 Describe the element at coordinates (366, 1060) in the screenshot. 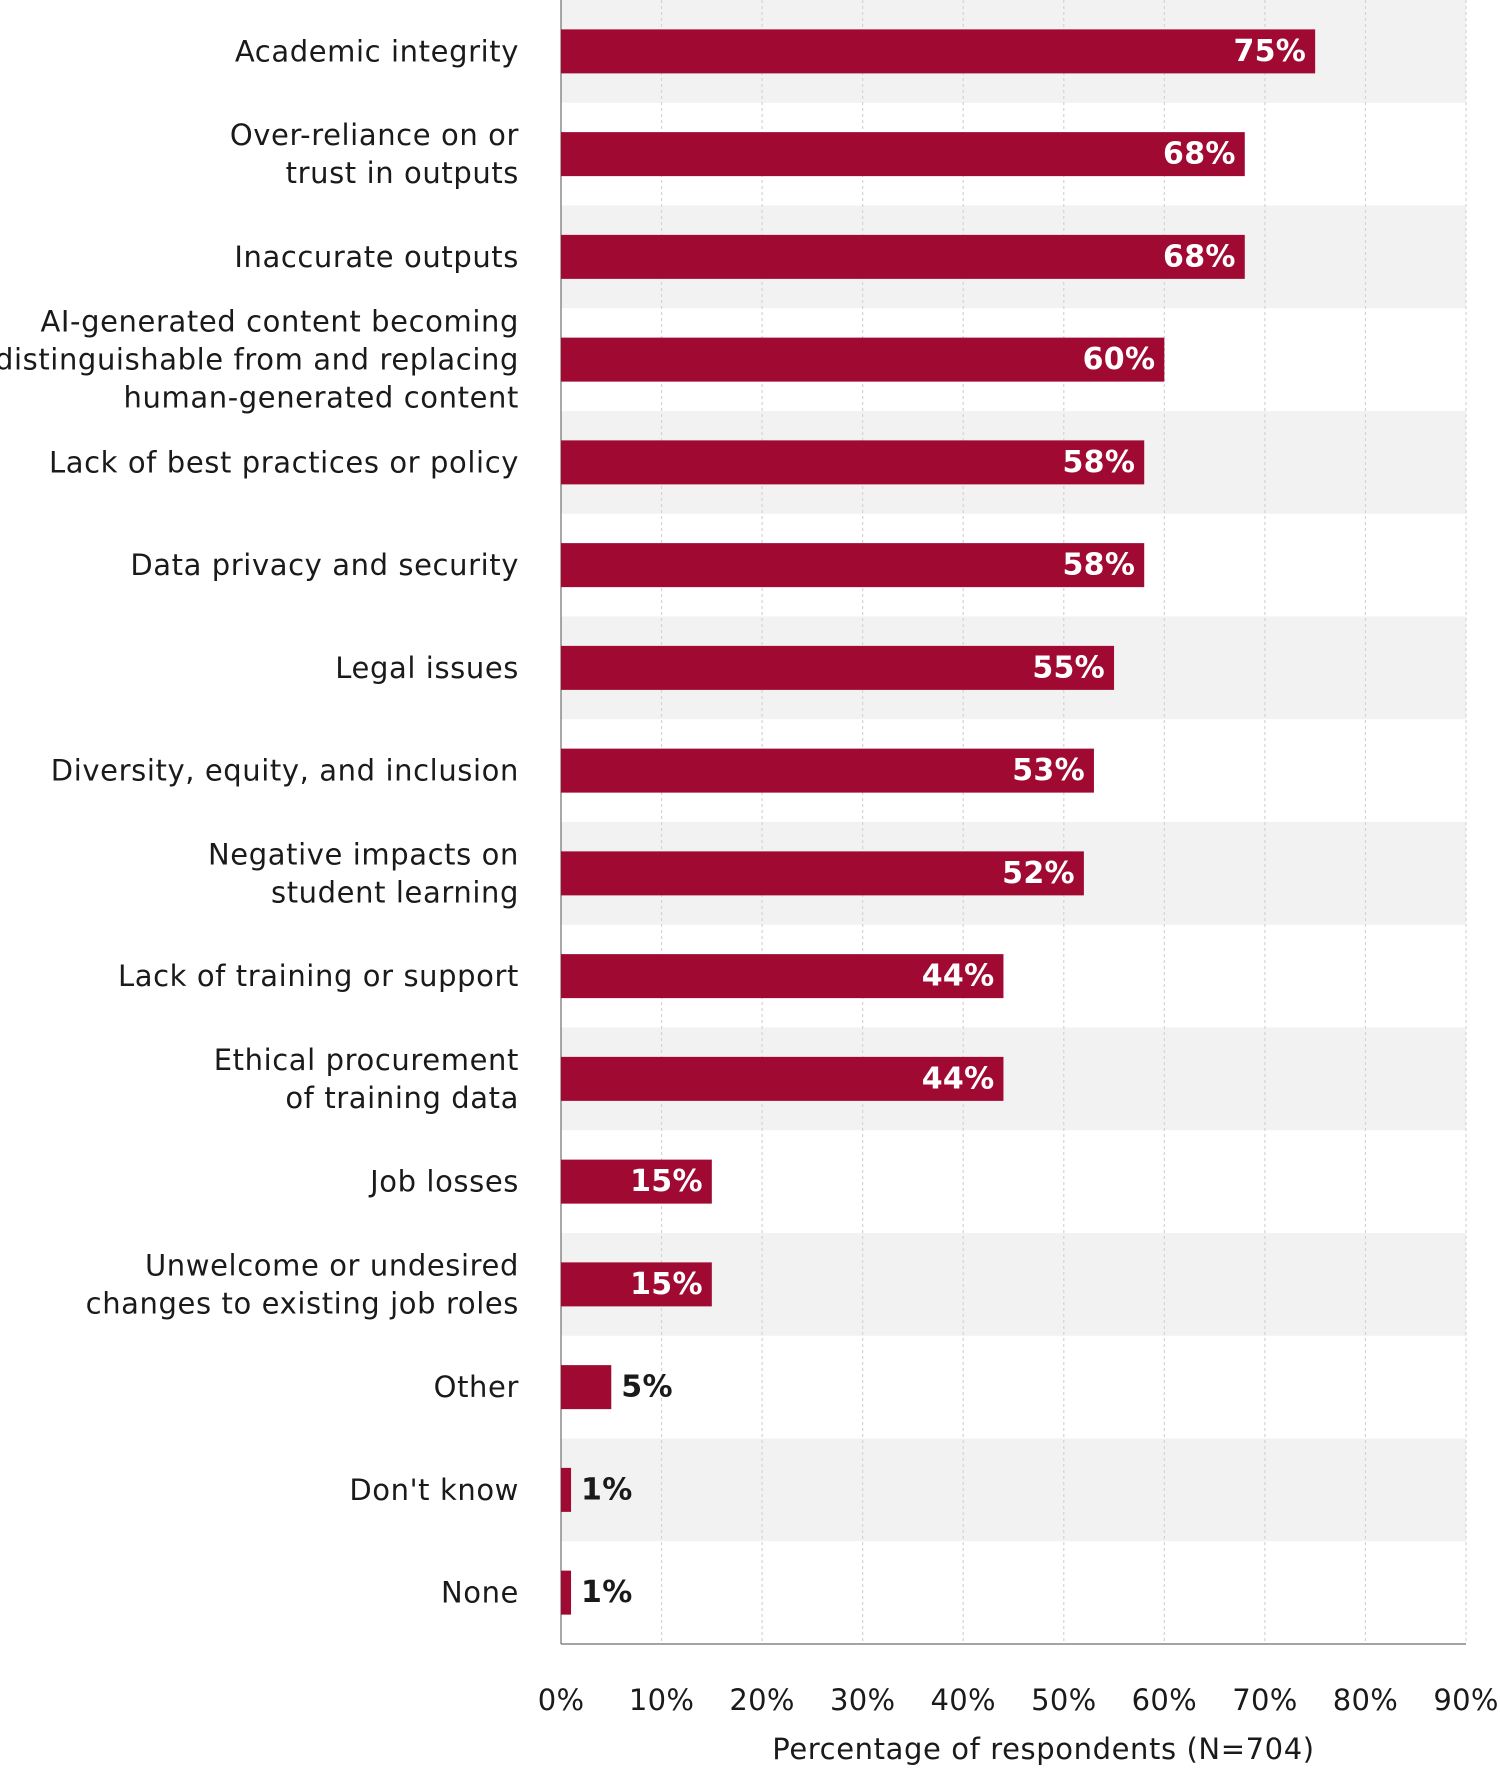

I see `category-label-line: Ethical procurement` at that location.